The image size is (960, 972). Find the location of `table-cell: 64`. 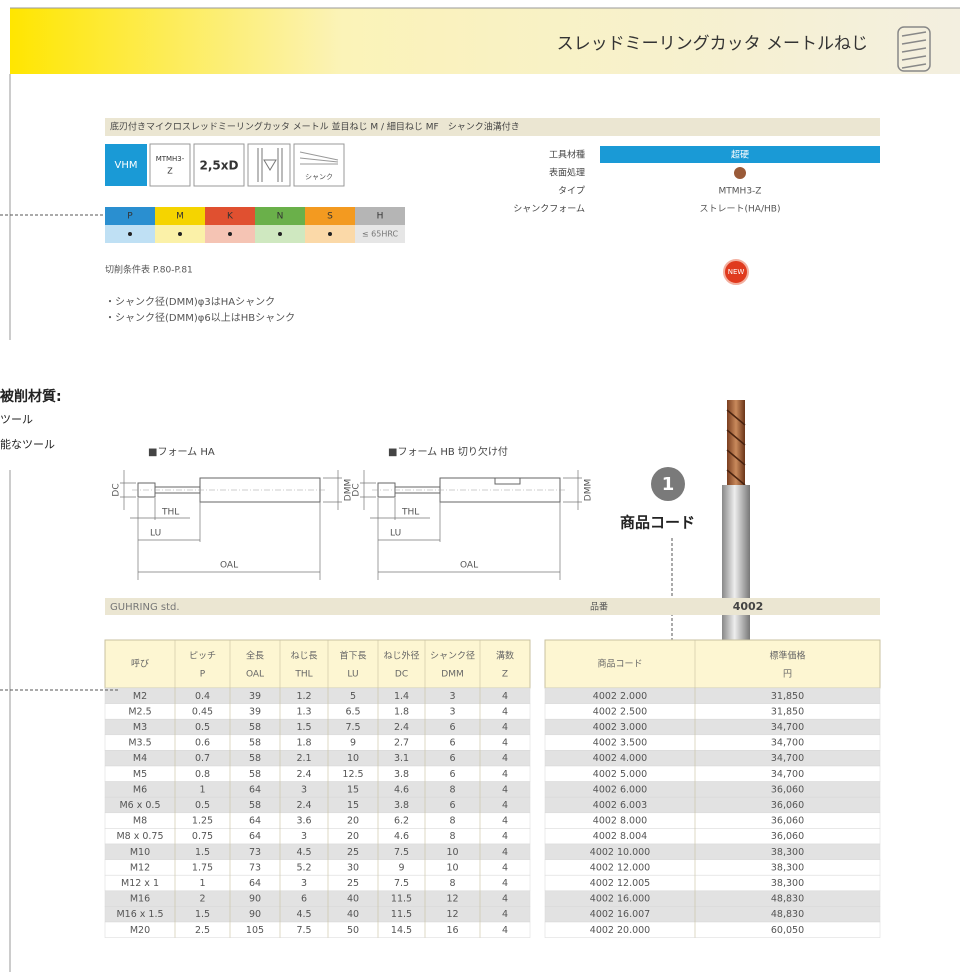

table-cell: 64 is located at coordinates (255, 821).